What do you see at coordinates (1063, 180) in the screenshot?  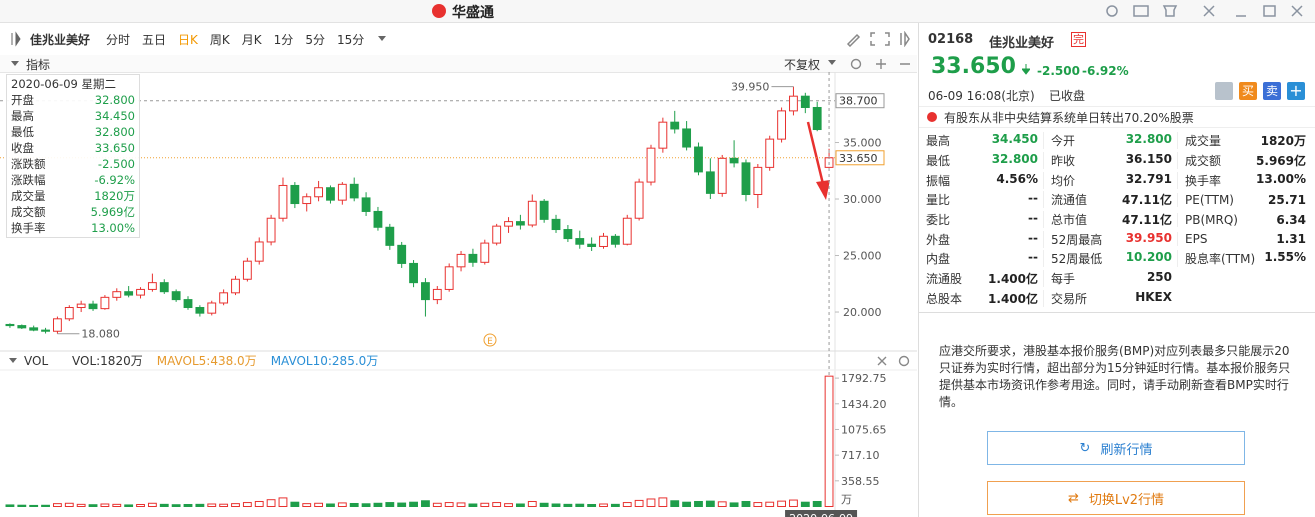 I see `stats-label: 均价` at bounding box center [1063, 180].